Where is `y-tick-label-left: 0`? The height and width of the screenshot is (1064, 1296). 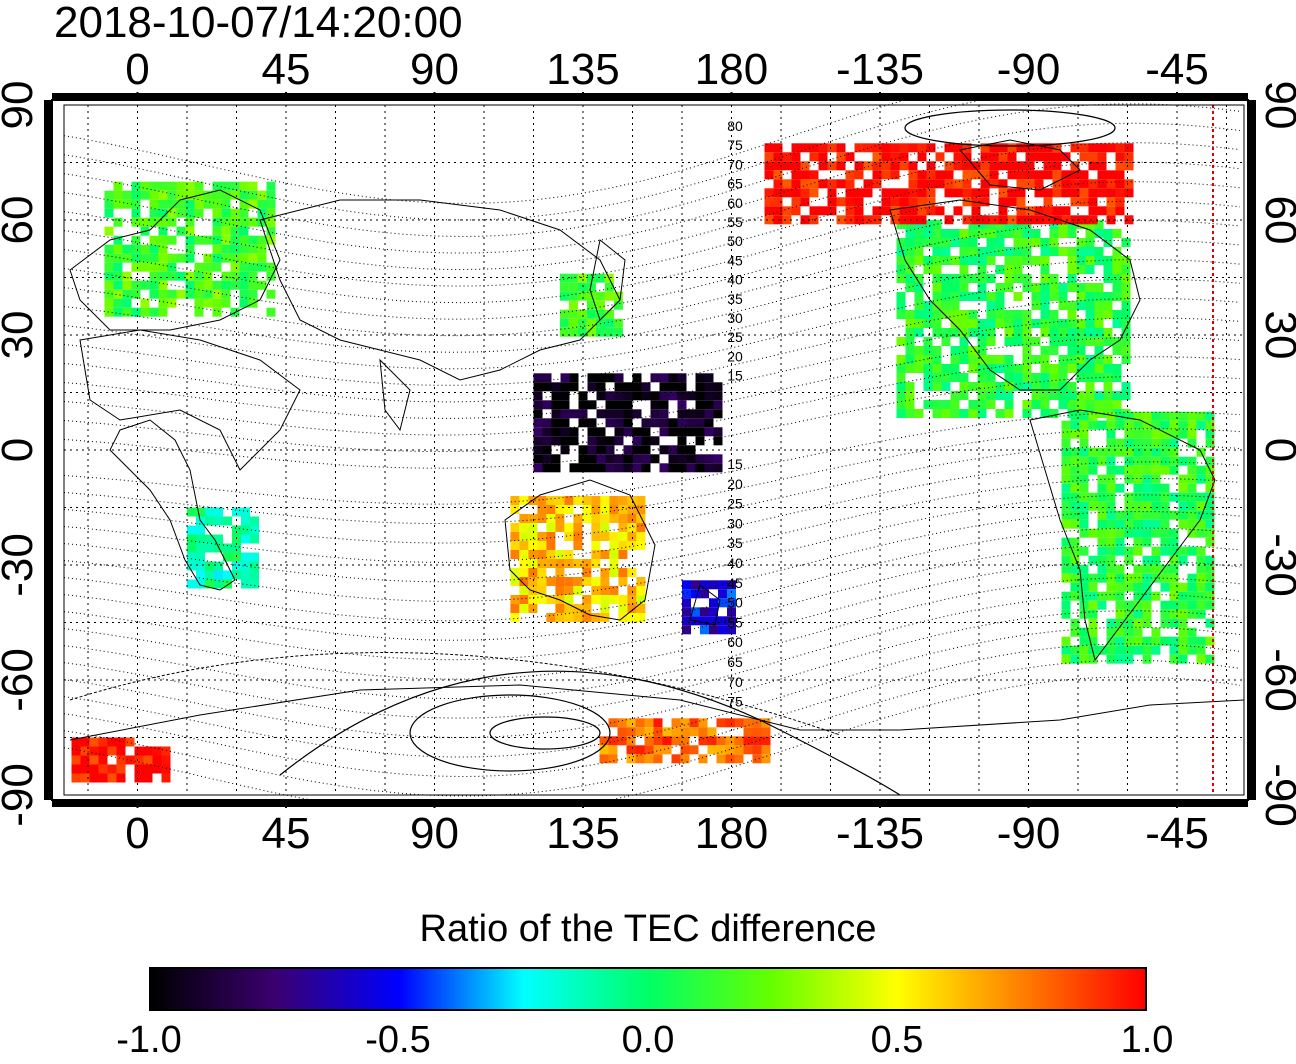
y-tick-label-left: 0 is located at coordinates (21, 450).